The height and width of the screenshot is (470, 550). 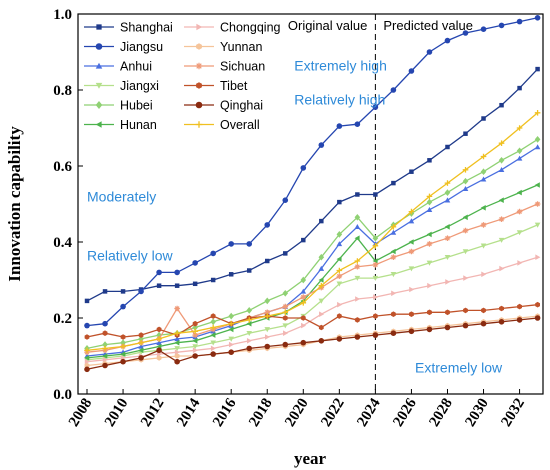 I want to click on x-tick-label: 2032, so click(x=512, y=413).